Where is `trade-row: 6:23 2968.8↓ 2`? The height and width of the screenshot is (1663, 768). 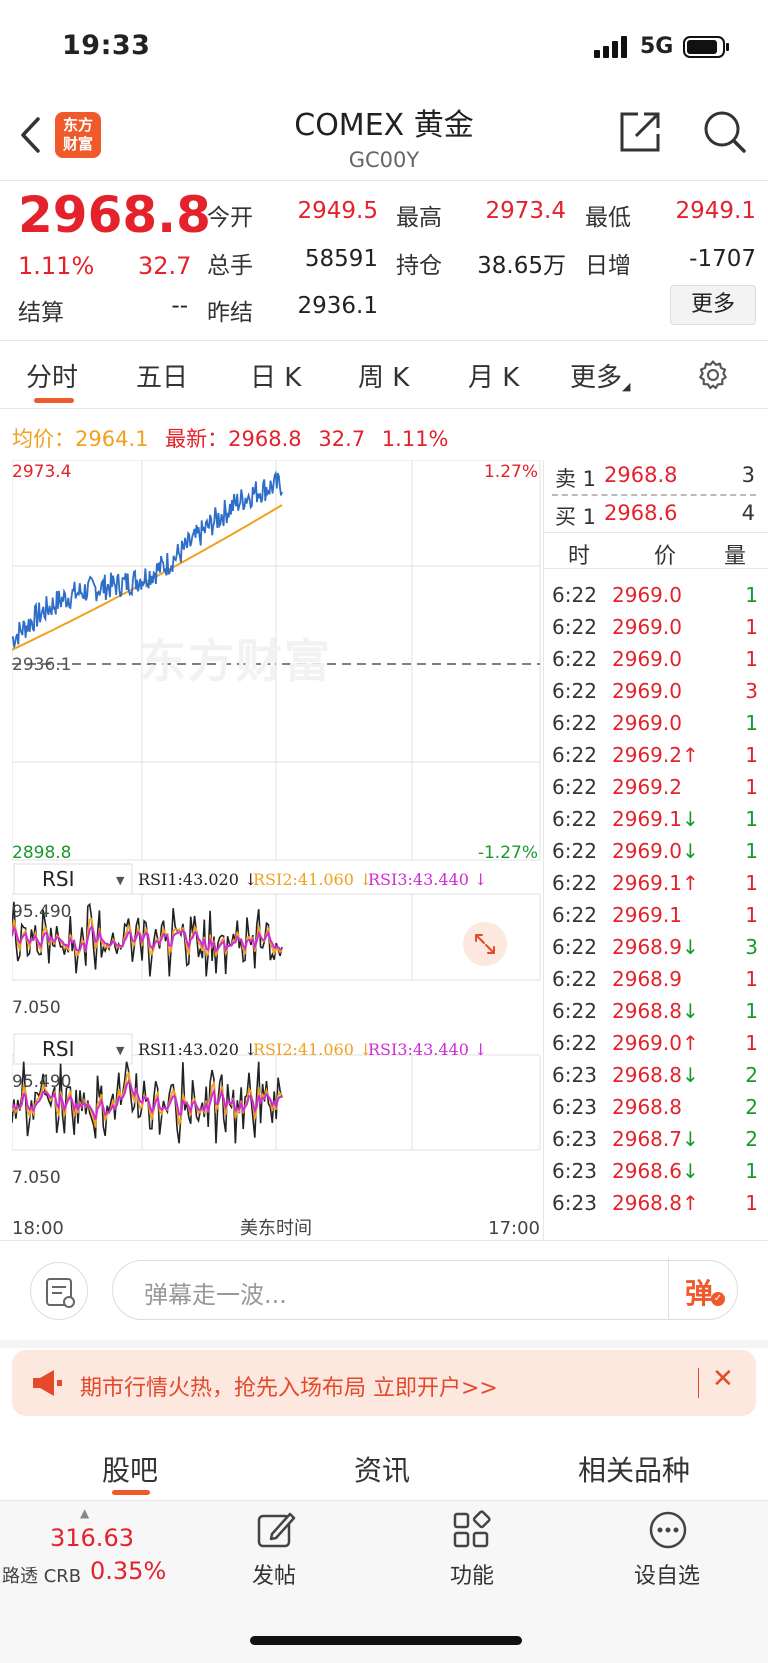 trade-row: 6:23 2968.8↓ 2 is located at coordinates (655, 1078).